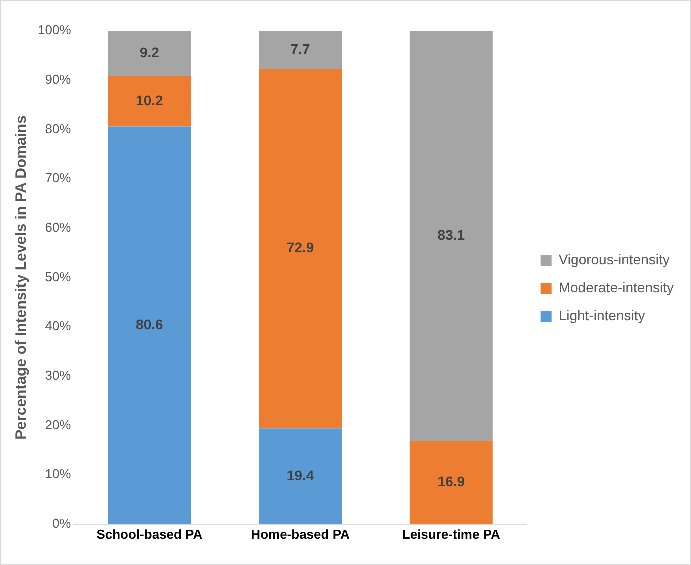 The width and height of the screenshot is (691, 565). Describe the element at coordinates (301, 534) in the screenshot. I see `x-tick-label: Home-based PA` at that location.